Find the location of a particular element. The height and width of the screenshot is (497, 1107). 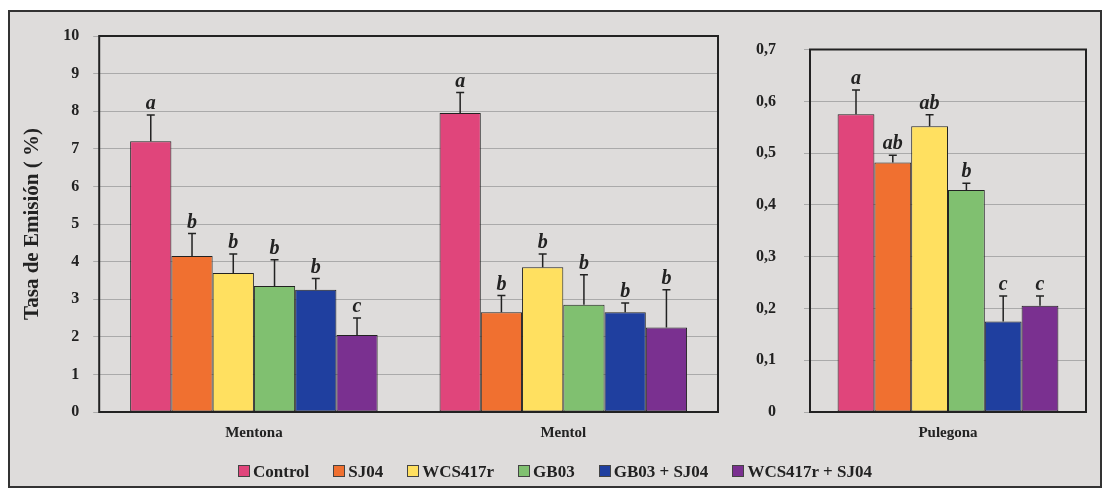

y-tick-label: 0,4 is located at coordinates (766, 204).